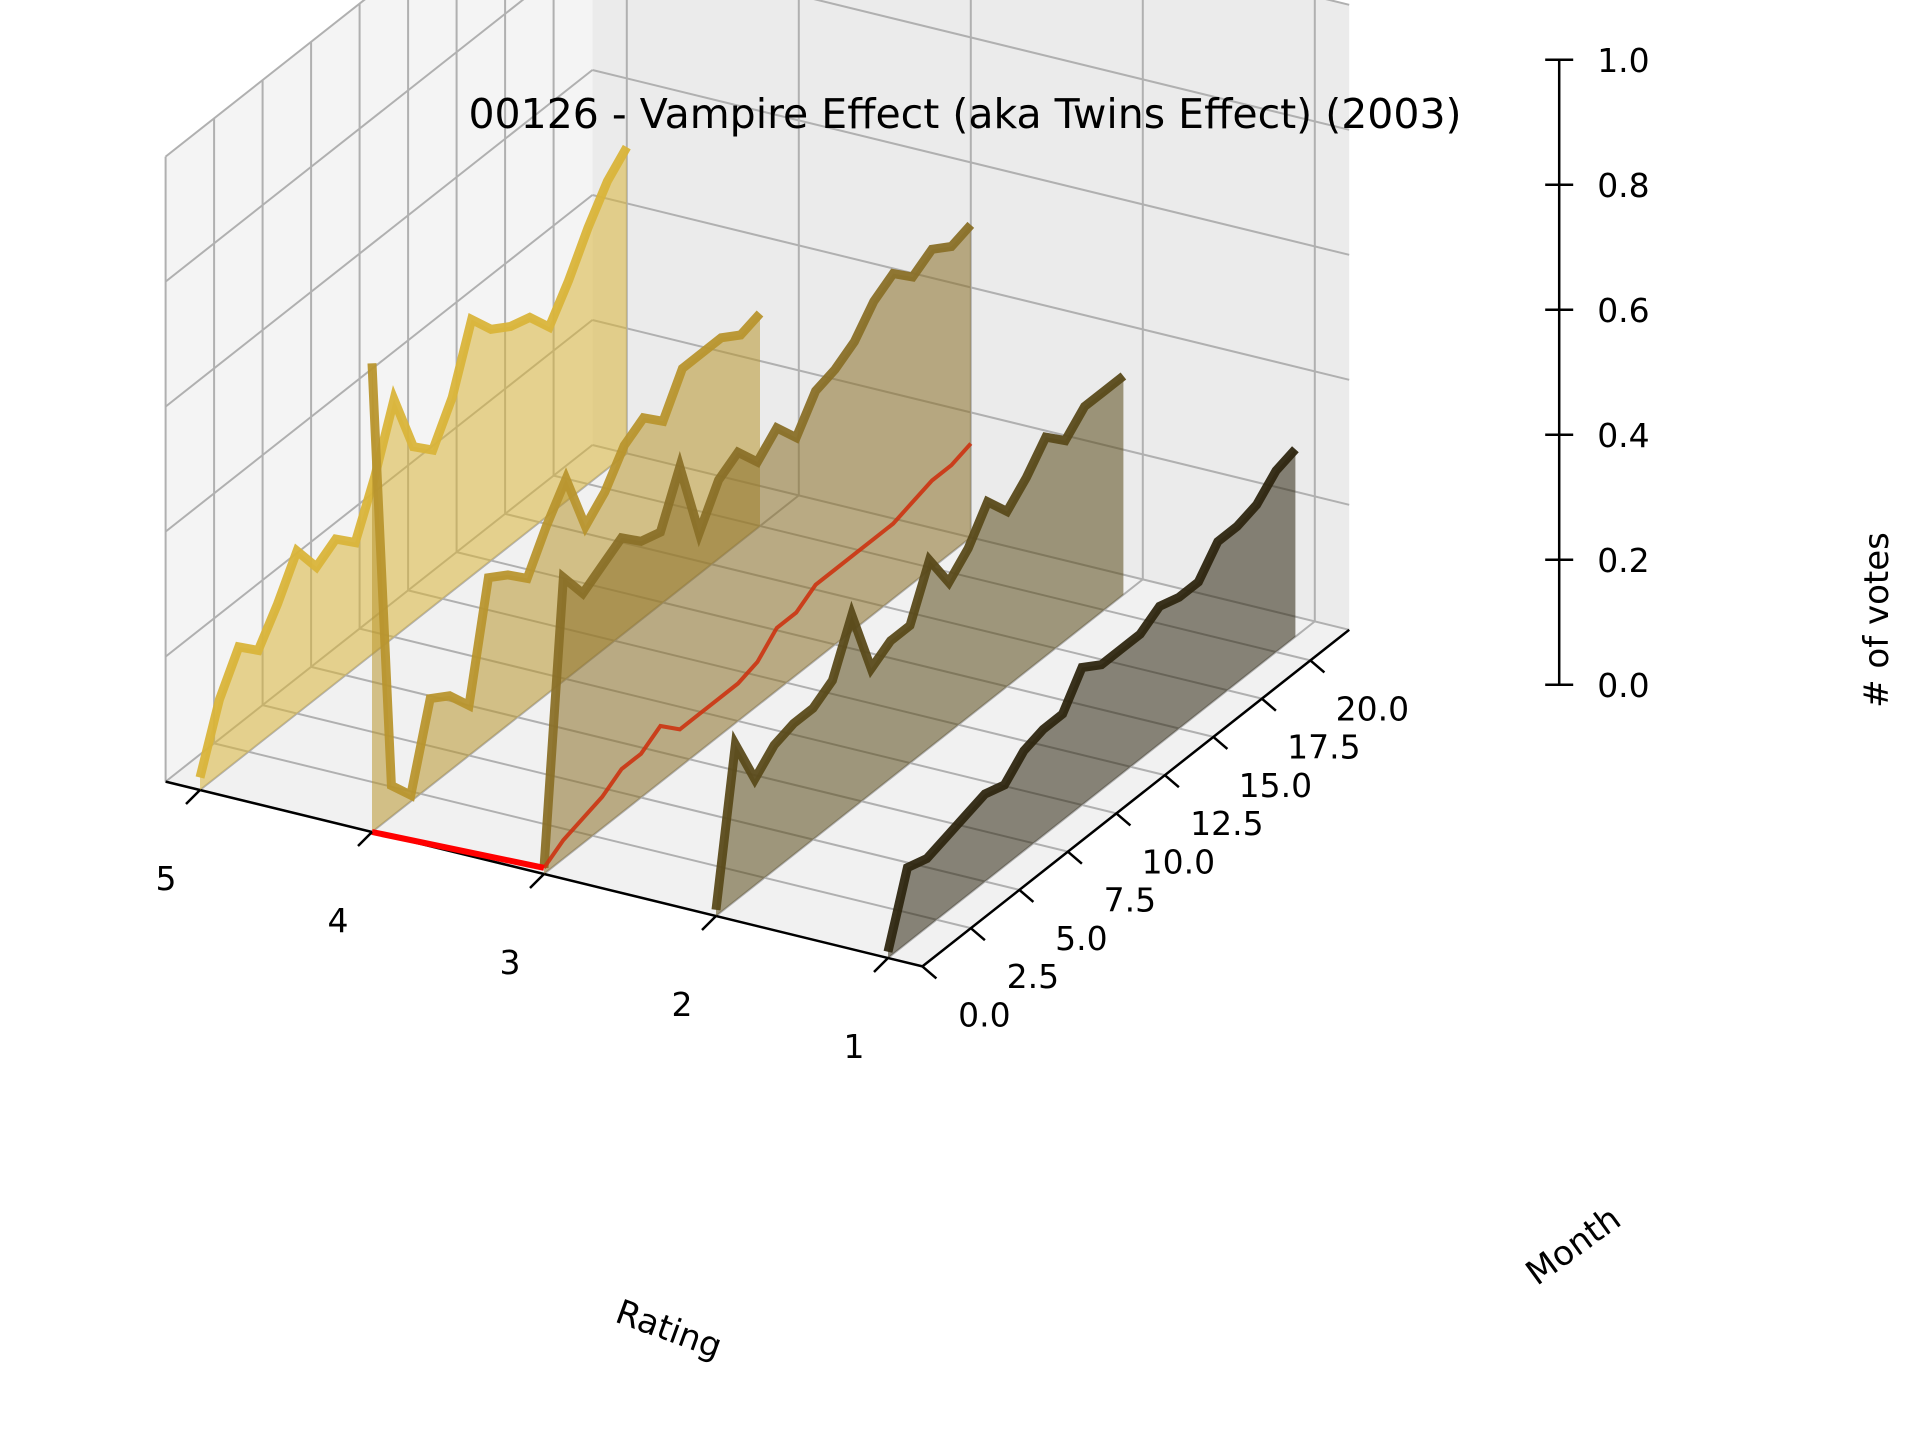  I want to click on x-tick-label: 2, so click(682, 1004).